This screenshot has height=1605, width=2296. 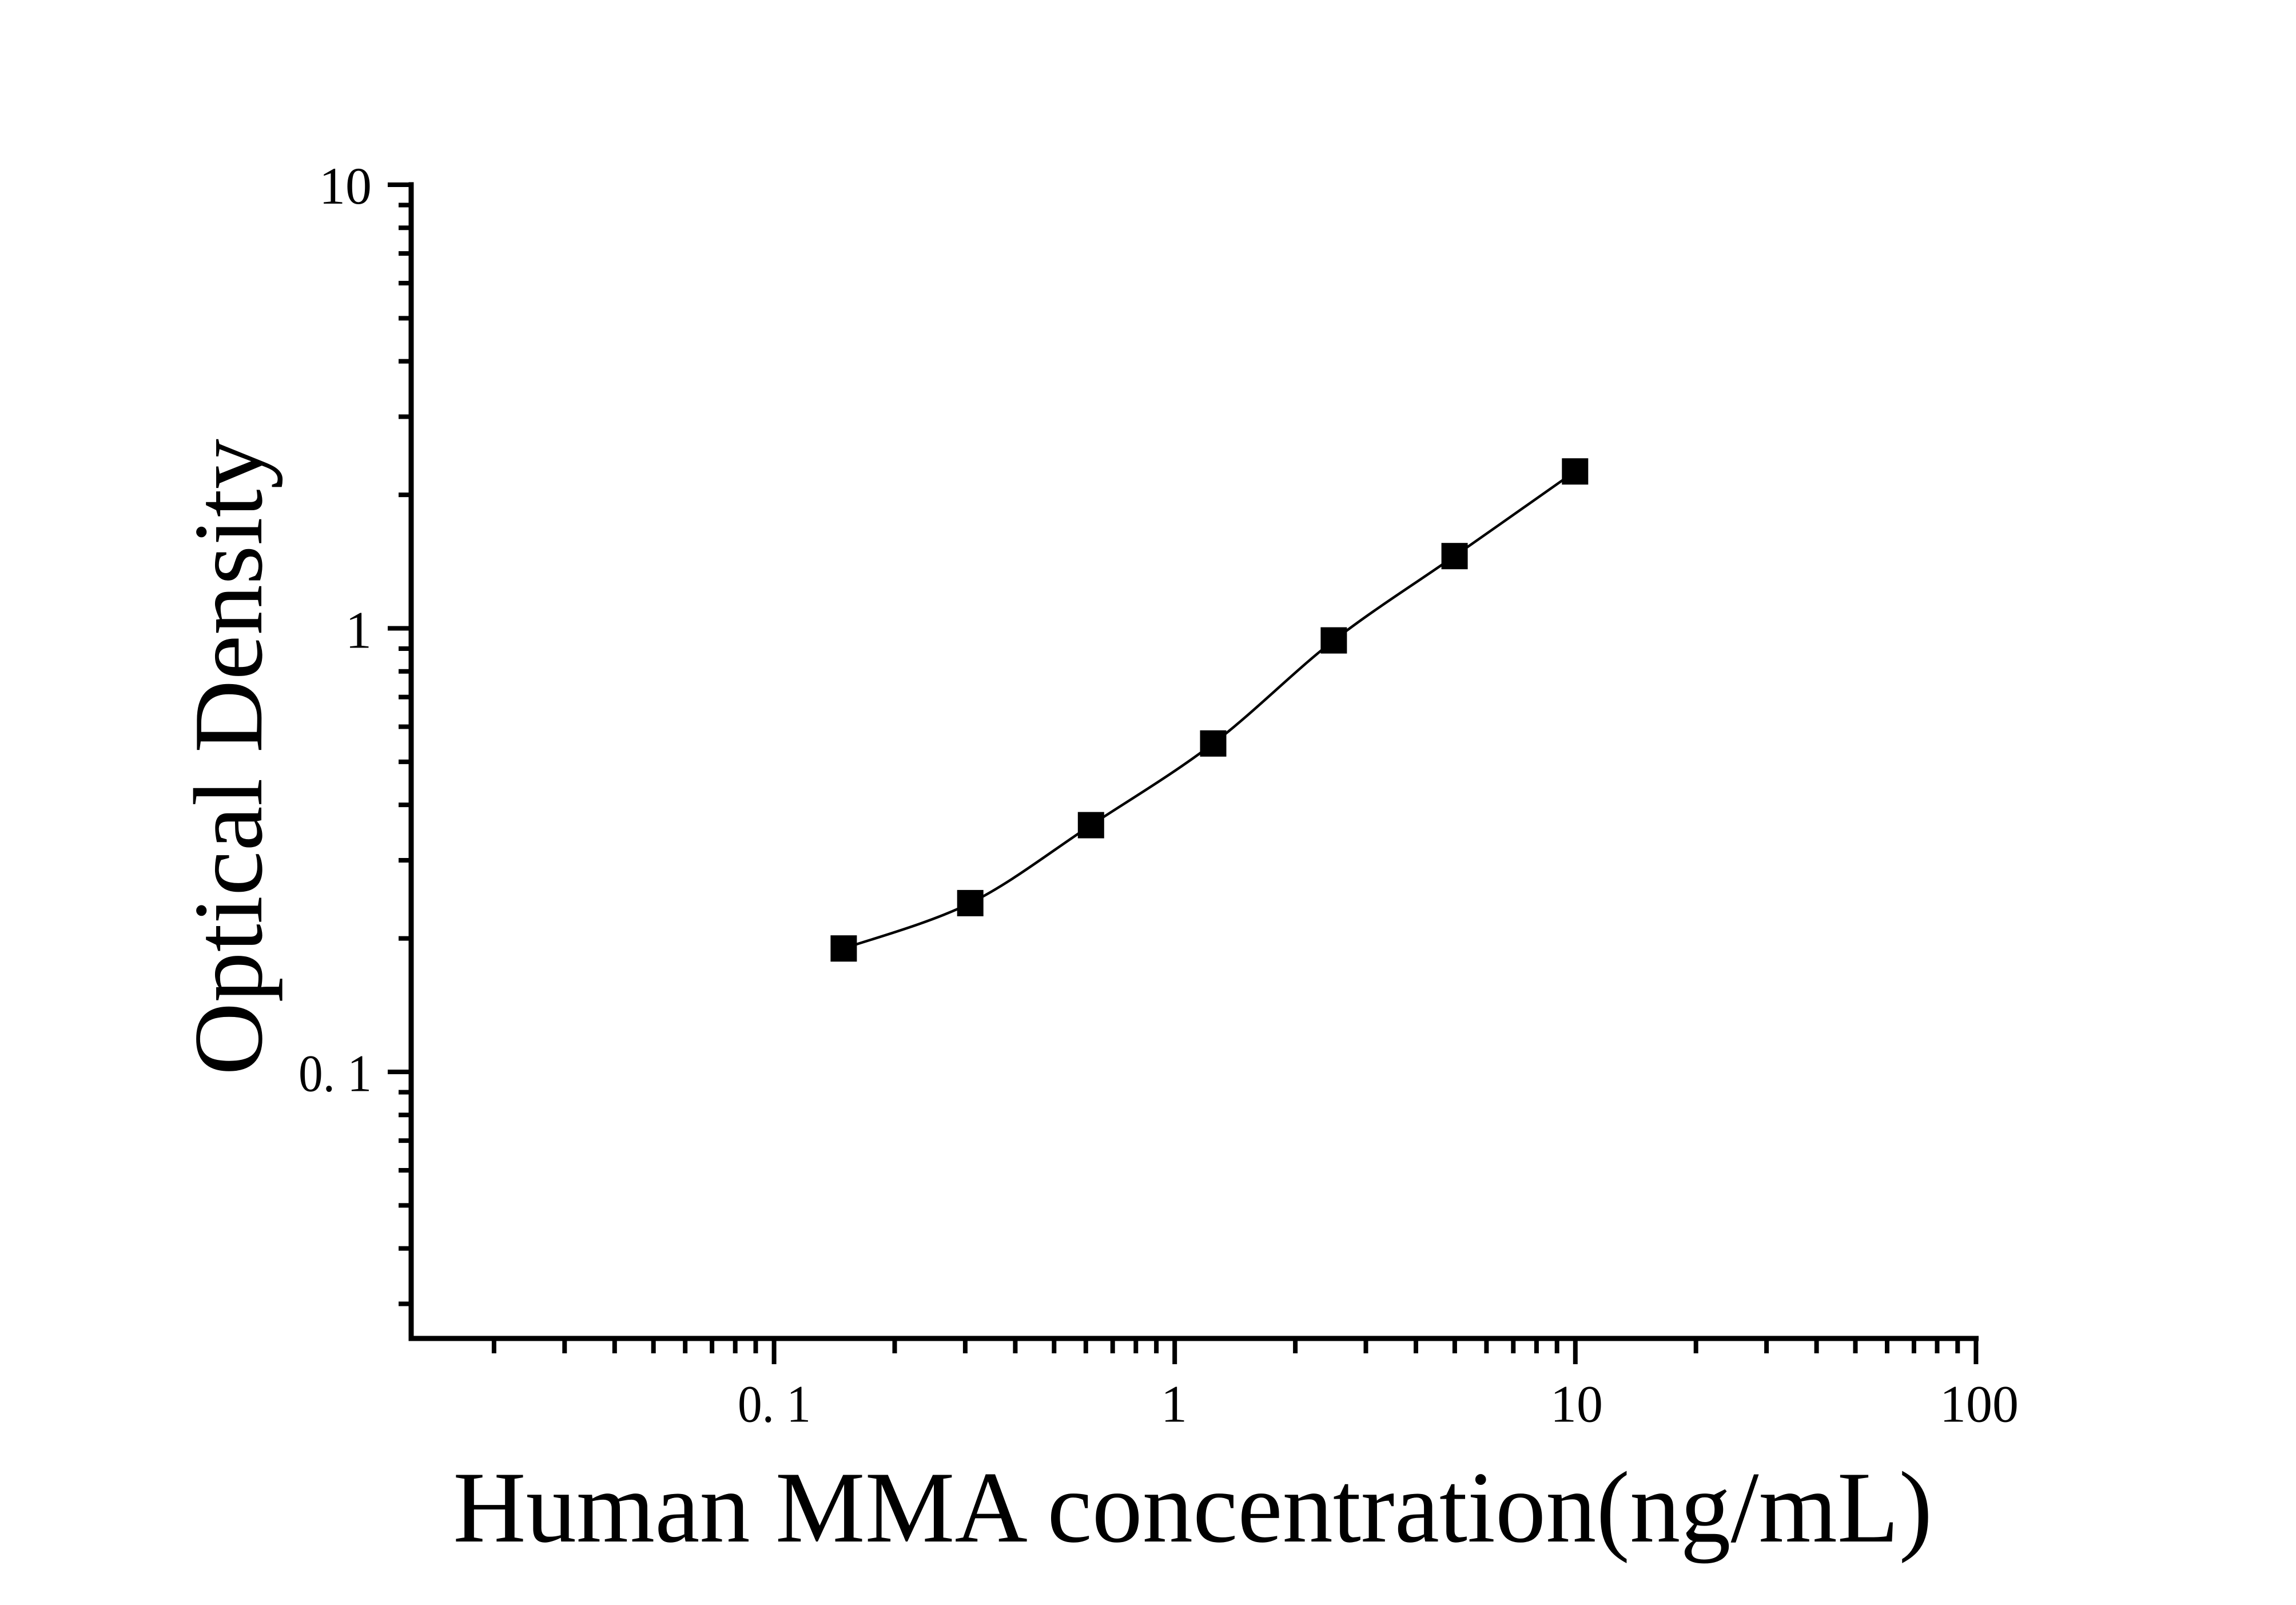 I want to click on svg-text: Optical Density, so click(x=229, y=757).